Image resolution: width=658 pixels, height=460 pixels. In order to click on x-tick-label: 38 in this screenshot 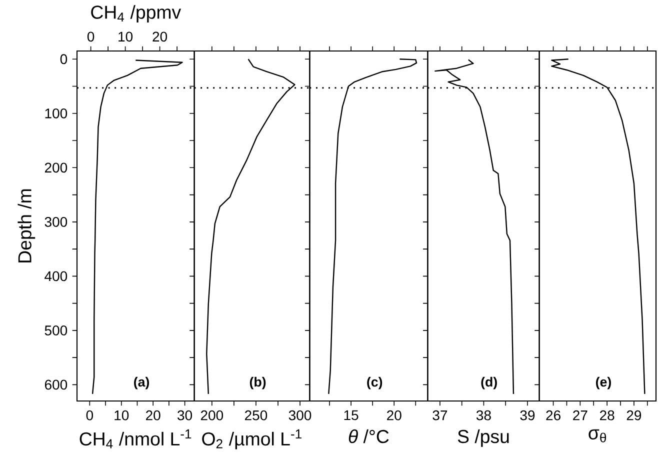, I will do `click(483, 415)`.